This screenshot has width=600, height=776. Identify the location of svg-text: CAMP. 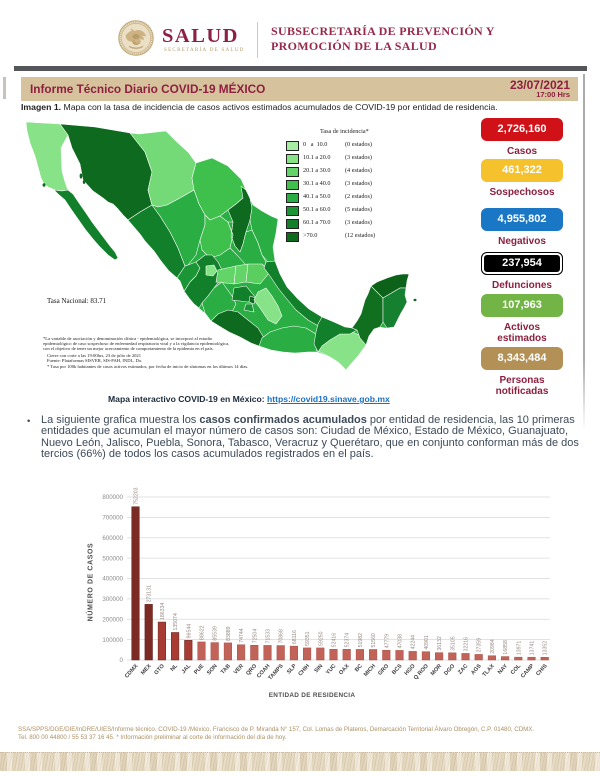
(528, 671).